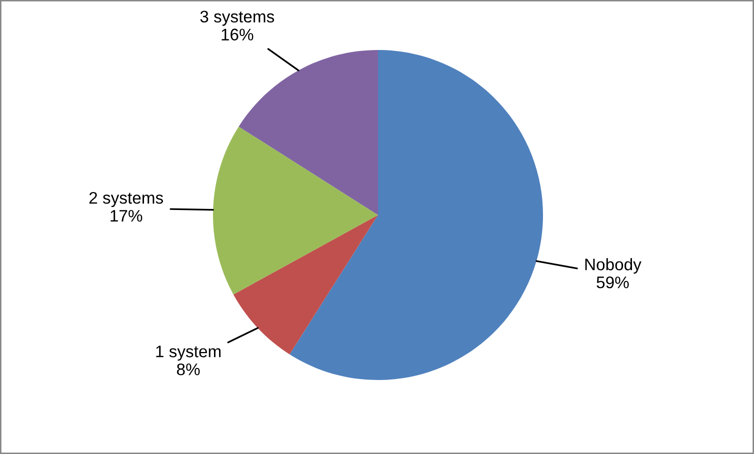 The image size is (754, 454). I want to click on data-label: 8%, so click(188, 369).